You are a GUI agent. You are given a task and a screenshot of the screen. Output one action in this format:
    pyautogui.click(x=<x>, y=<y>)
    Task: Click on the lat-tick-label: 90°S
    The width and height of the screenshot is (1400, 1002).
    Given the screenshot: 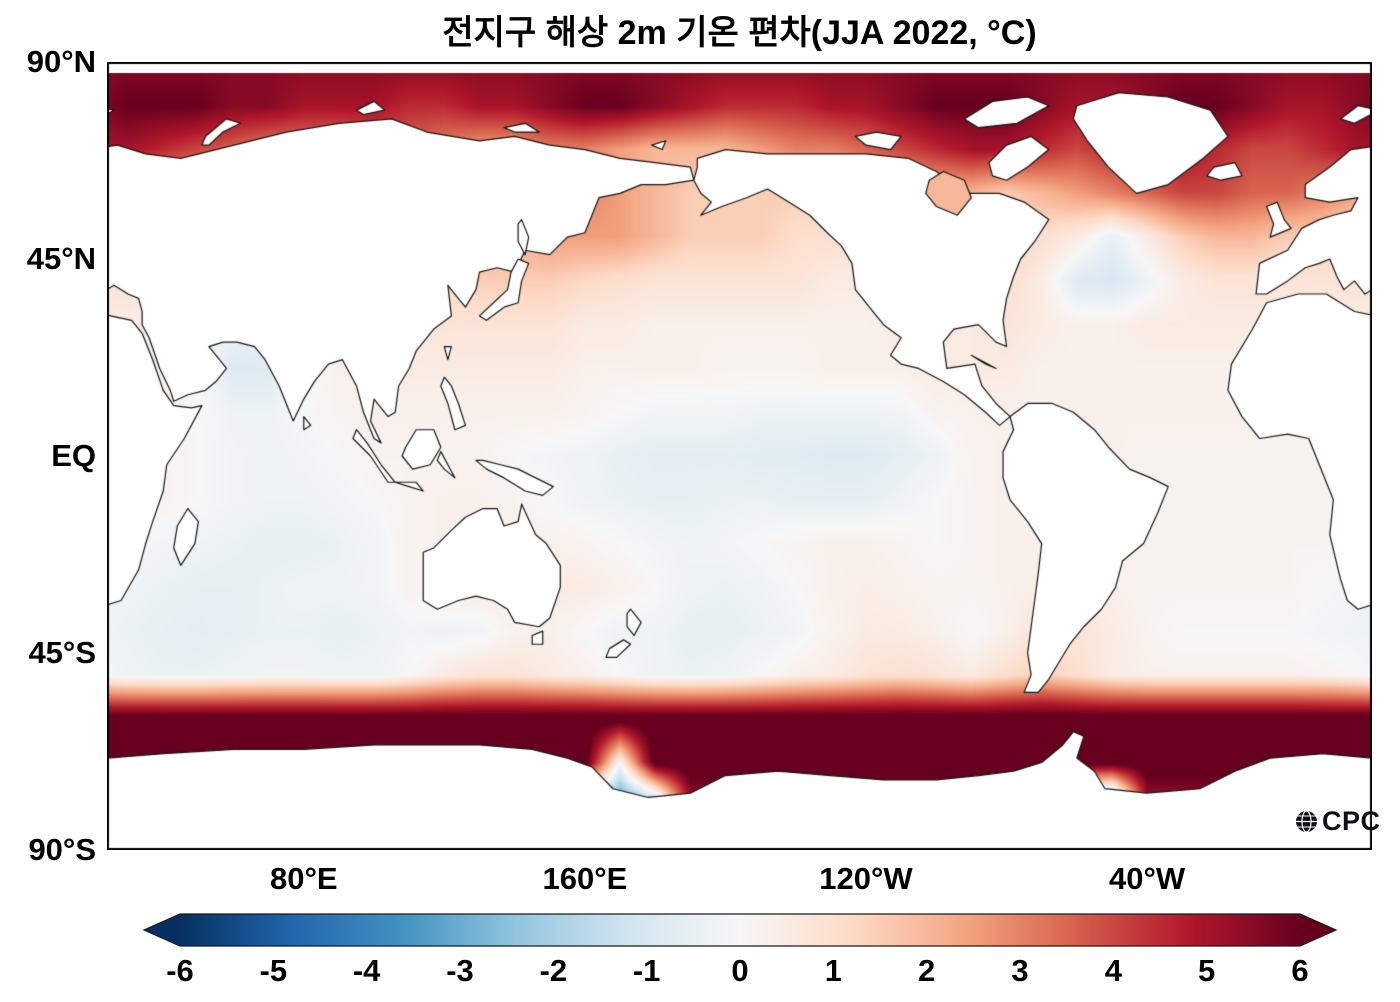 What is the action you would take?
    pyautogui.click(x=62, y=849)
    